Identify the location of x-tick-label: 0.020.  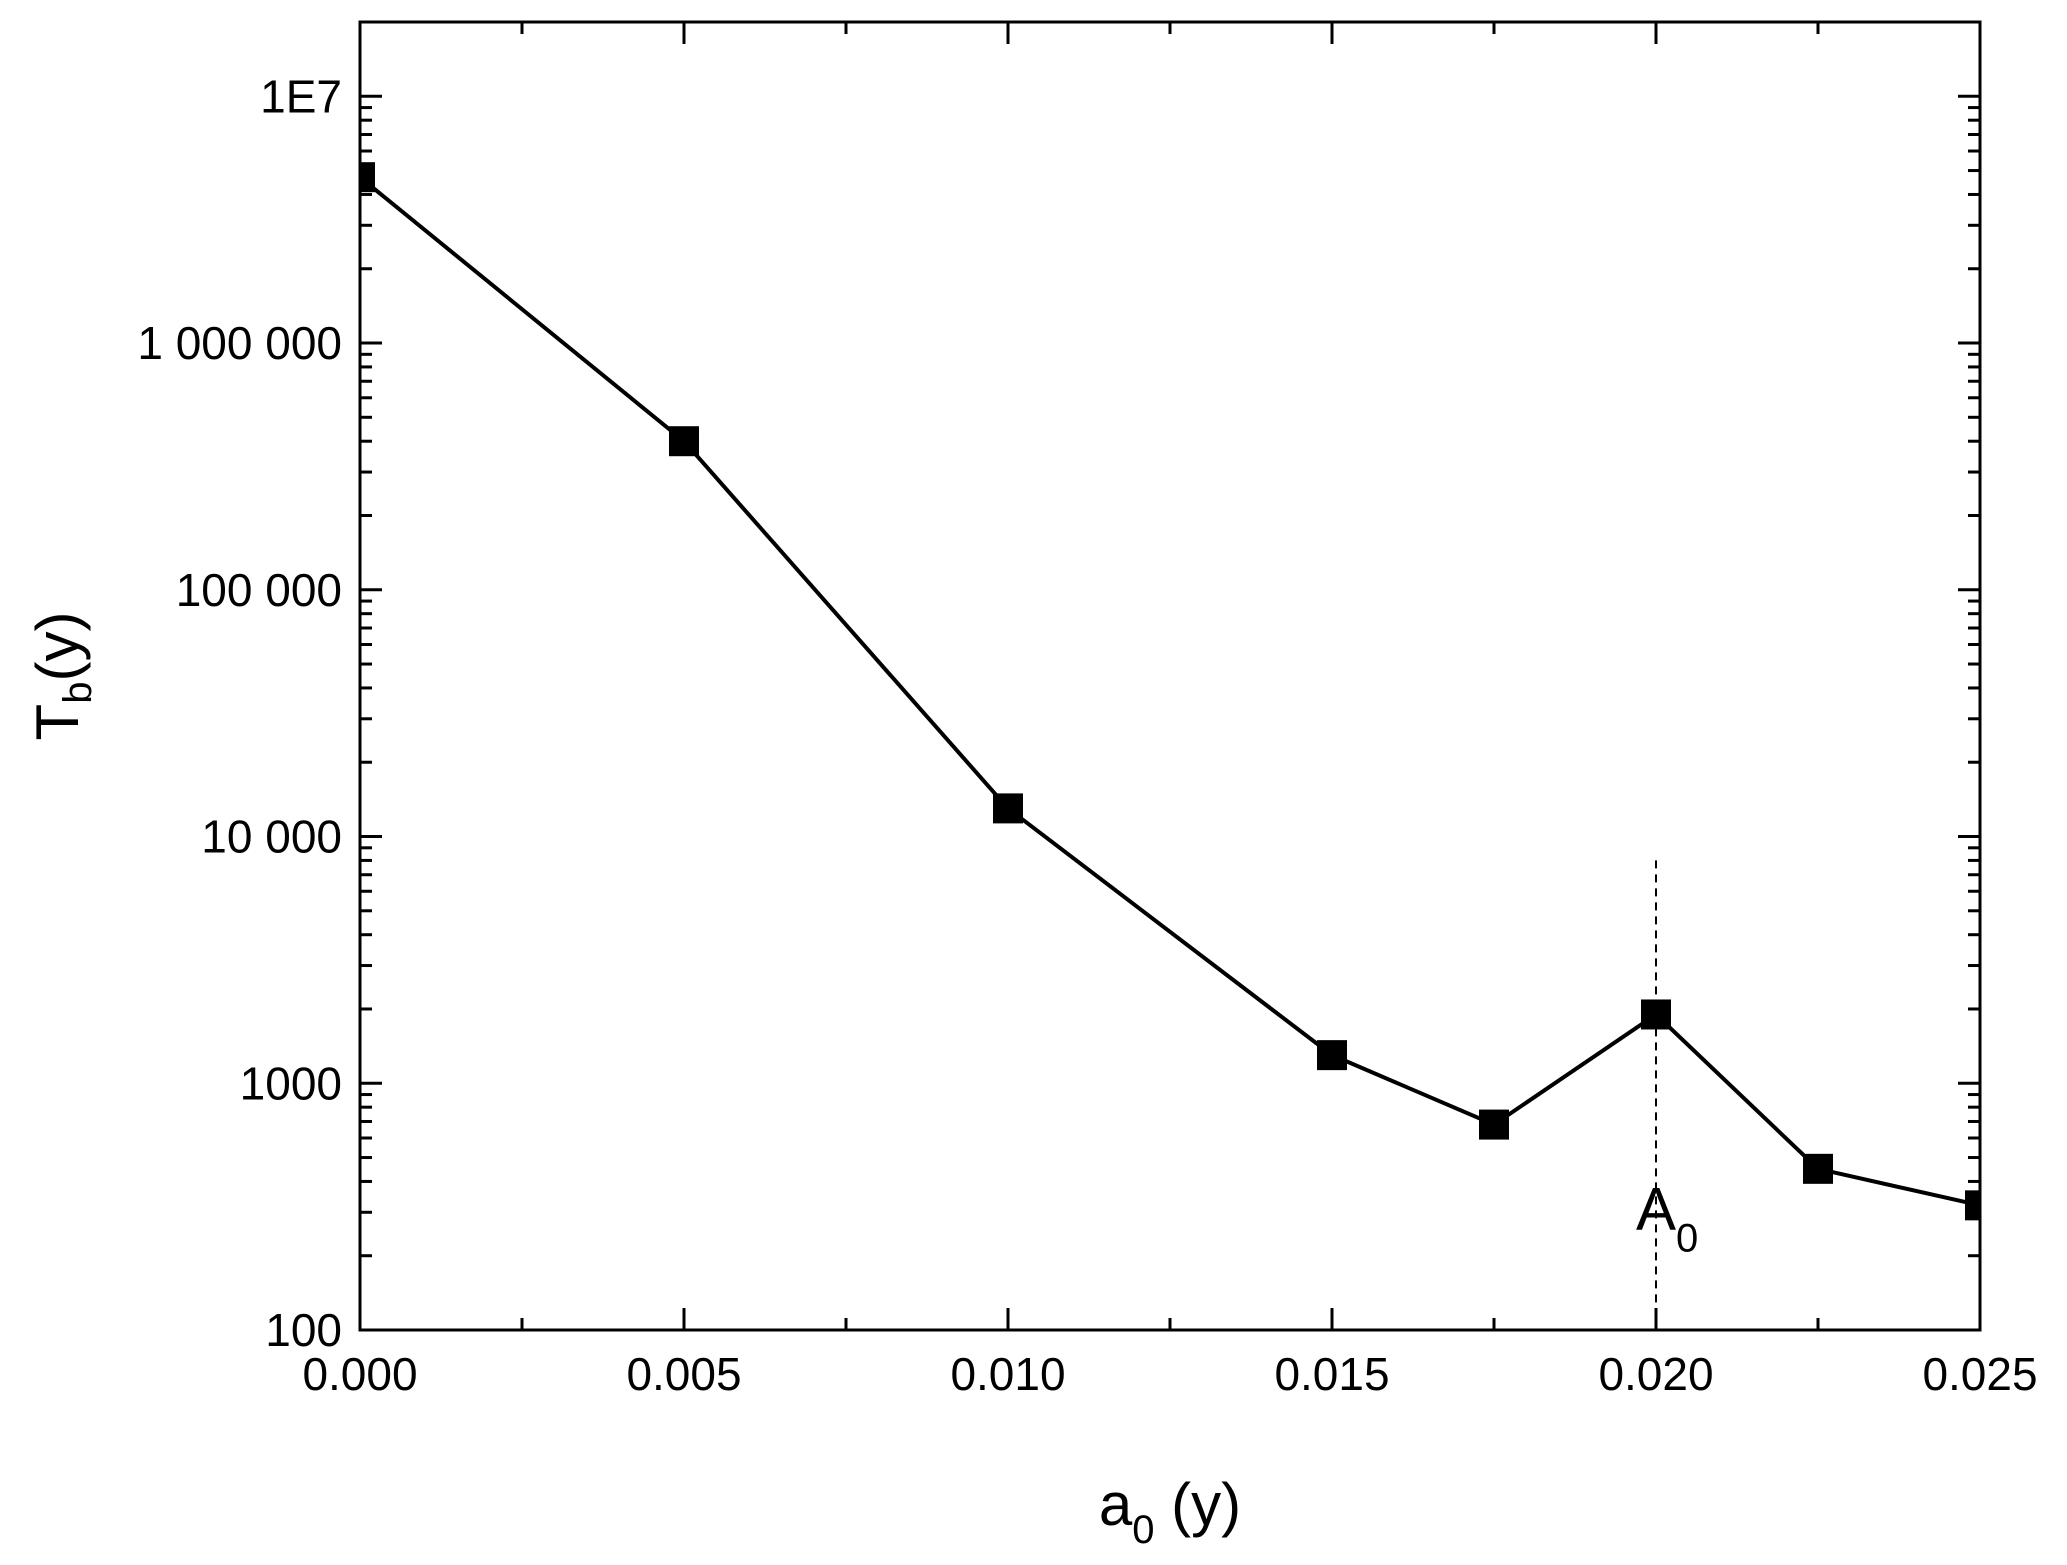
(1655, 1374).